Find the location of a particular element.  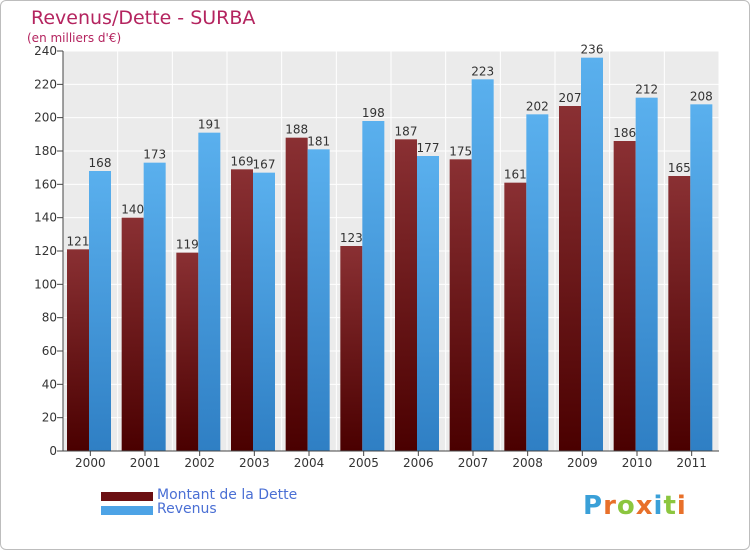

x-tick-label: 2005 is located at coordinates (363, 463).